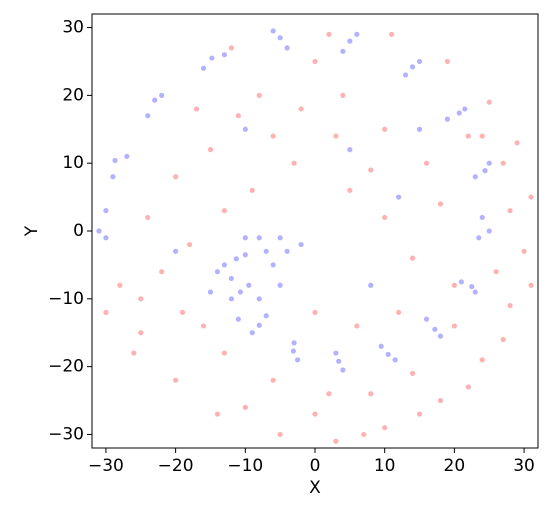 The image size is (551, 510). Describe the element at coordinates (73, 163) in the screenshot. I see `y-tick-label: 10` at that location.